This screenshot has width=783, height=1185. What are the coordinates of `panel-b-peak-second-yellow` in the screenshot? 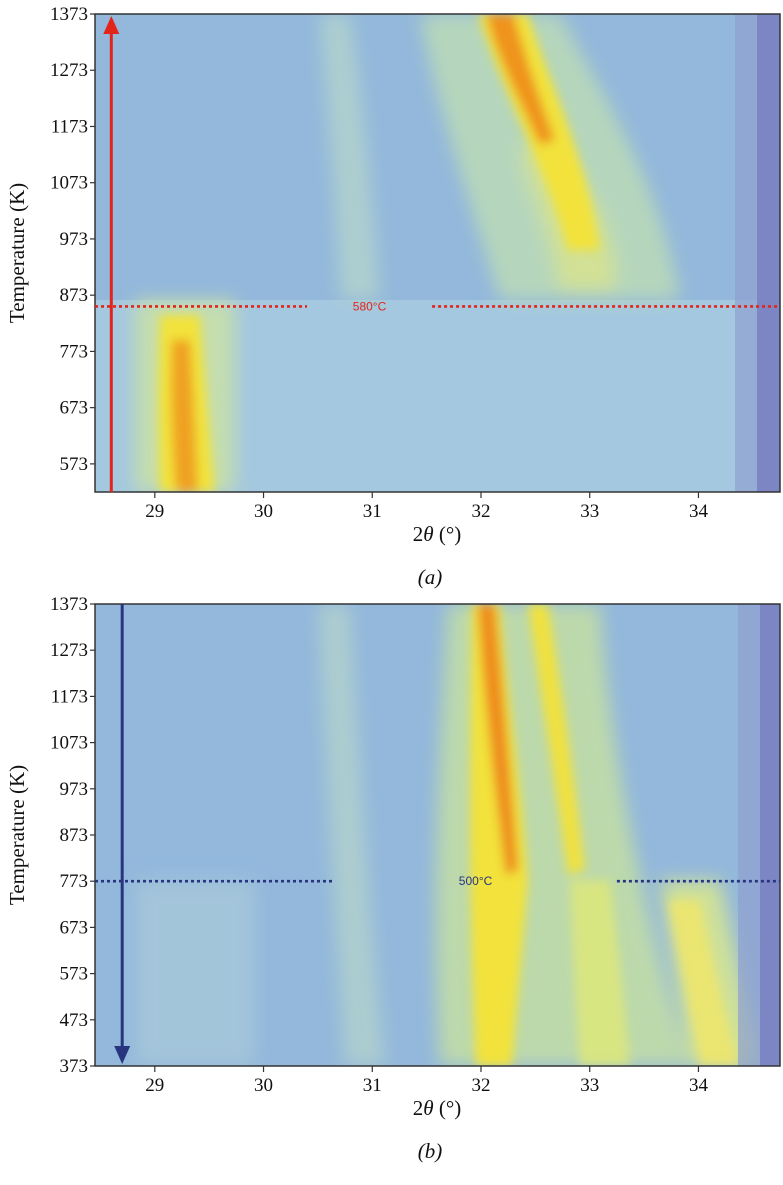 It's located at (556, 739).